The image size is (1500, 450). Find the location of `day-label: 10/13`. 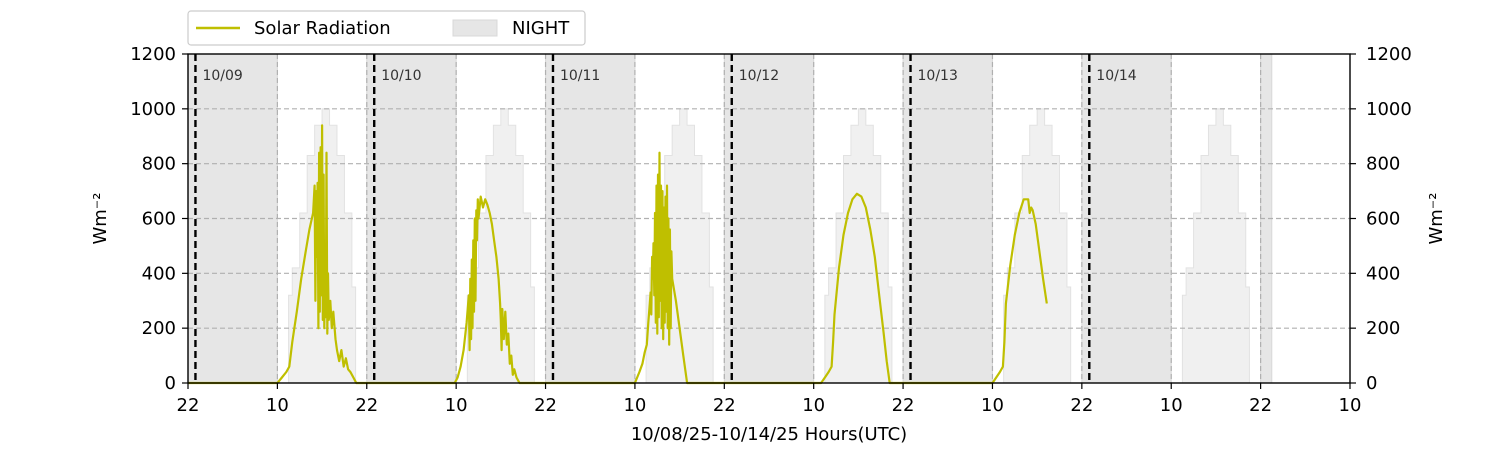

day-label: 10/13 is located at coordinates (938, 76).